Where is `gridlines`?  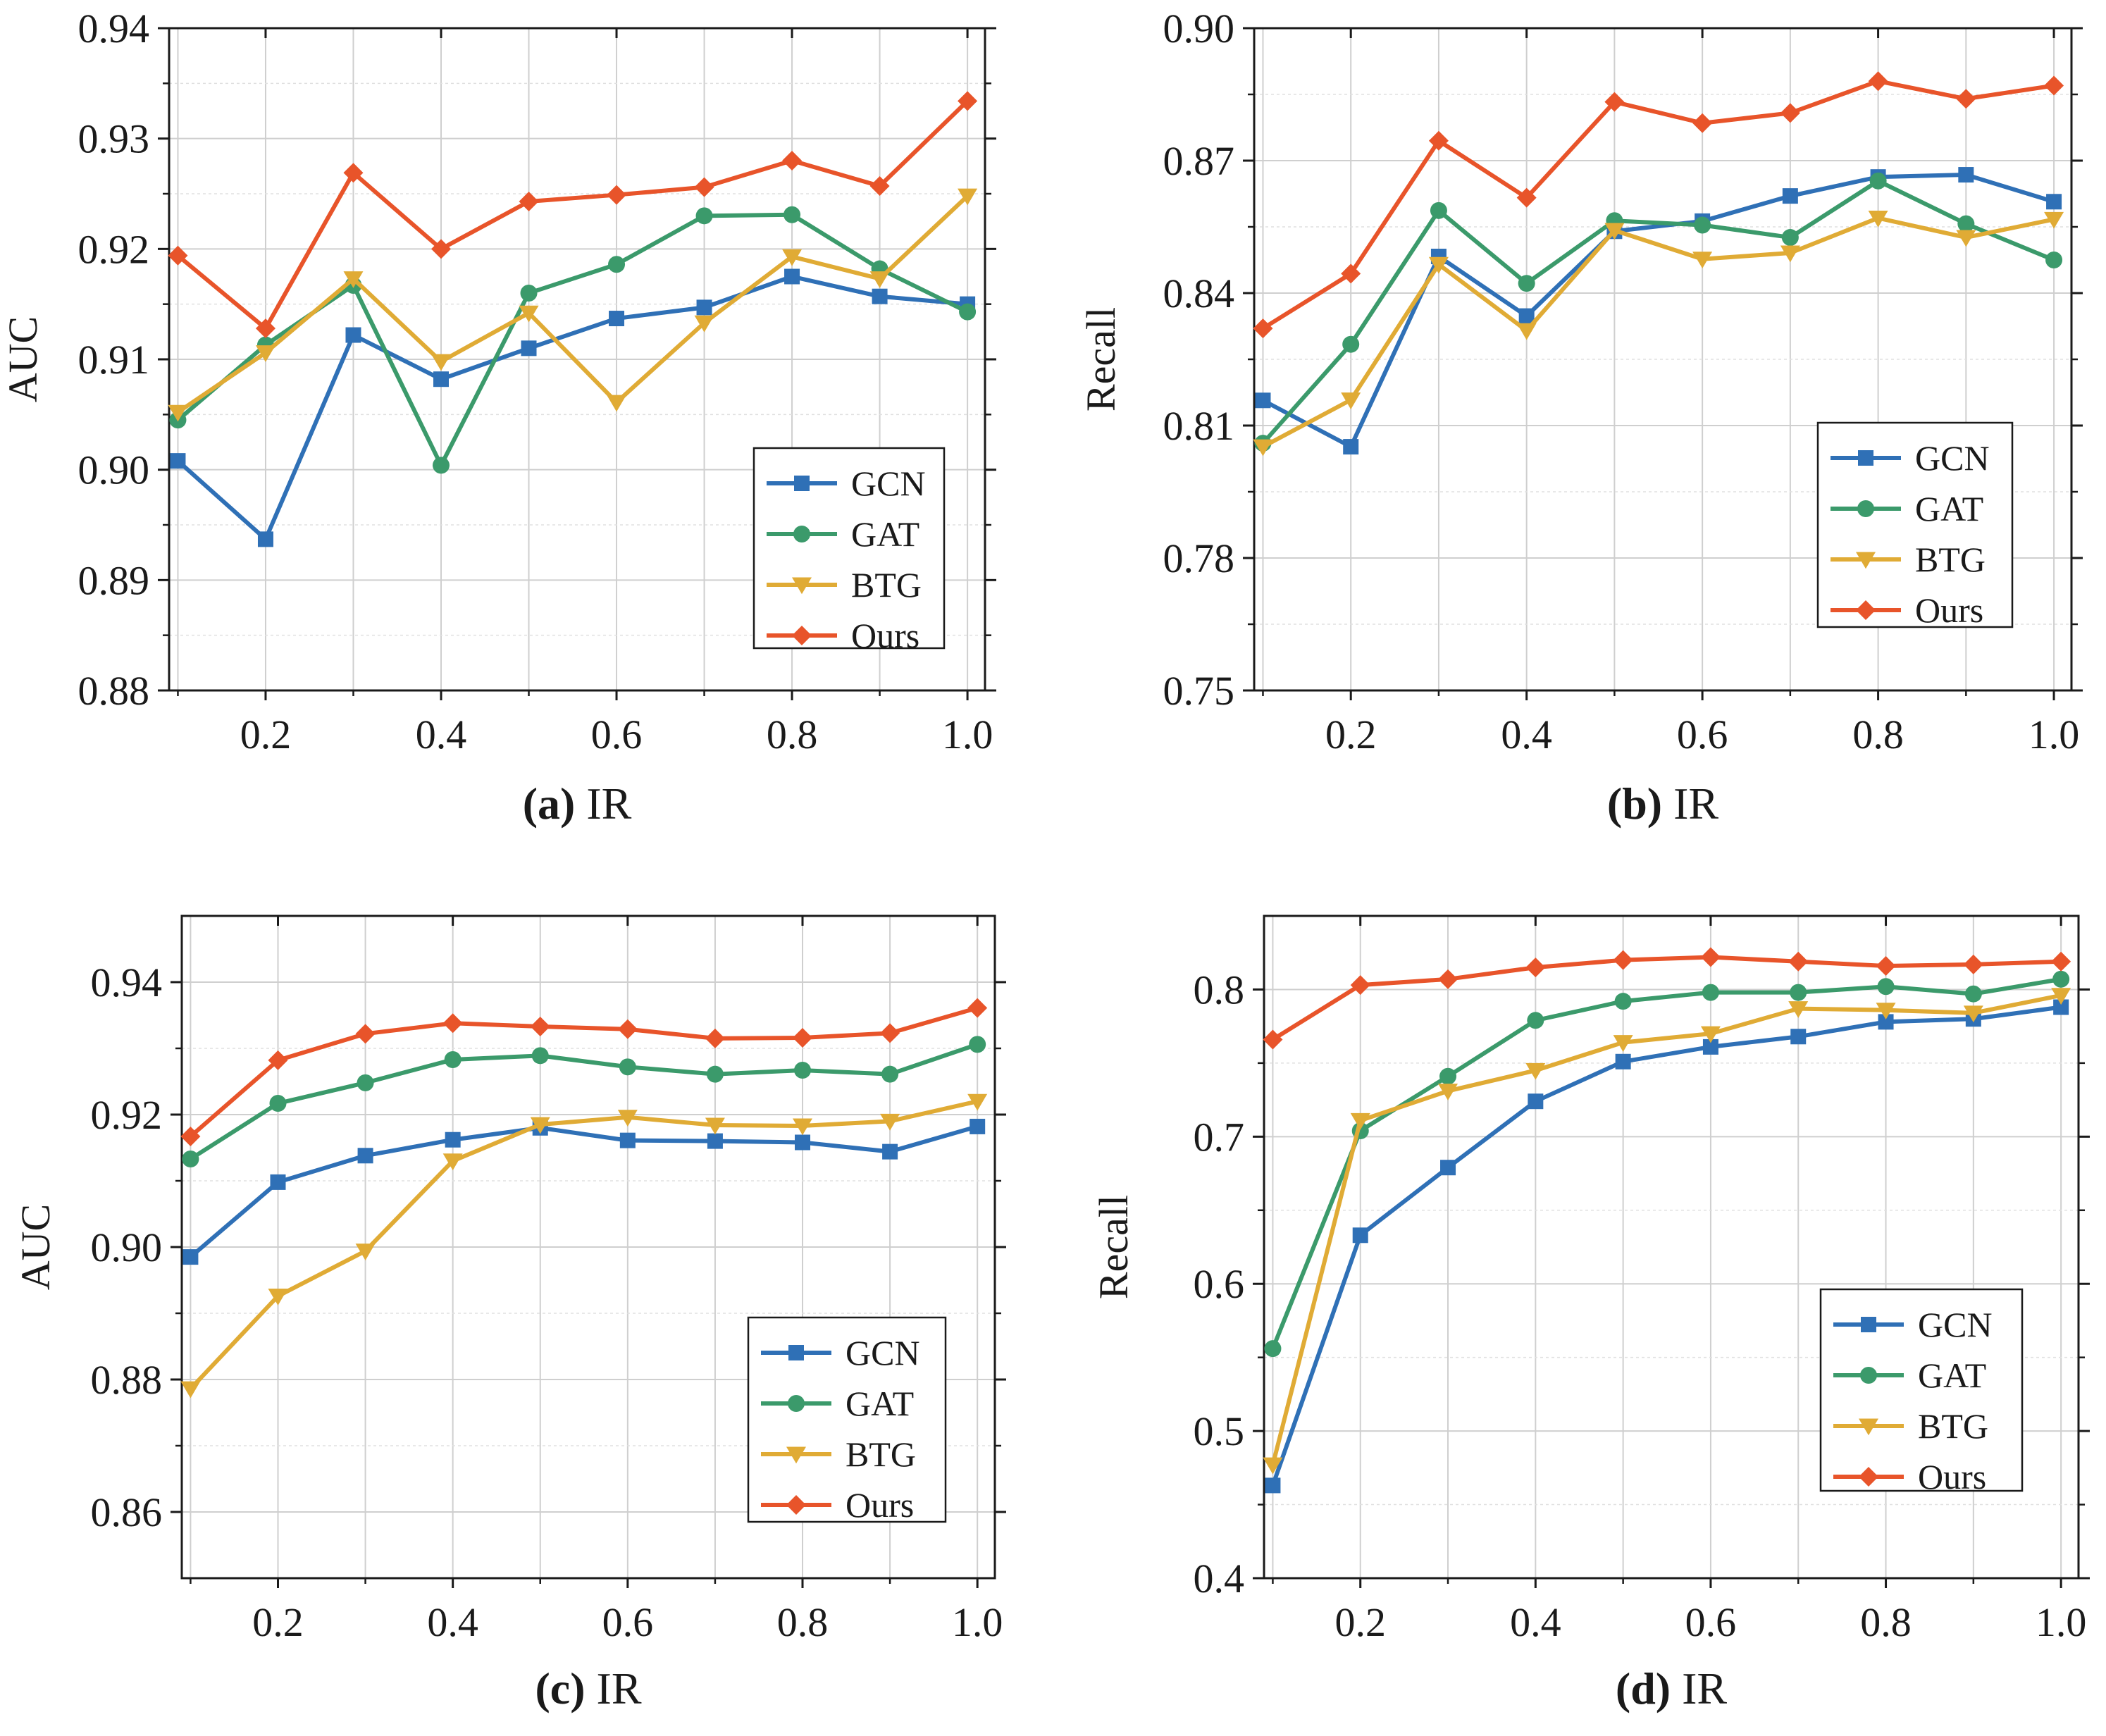 gridlines is located at coordinates (1662, 359).